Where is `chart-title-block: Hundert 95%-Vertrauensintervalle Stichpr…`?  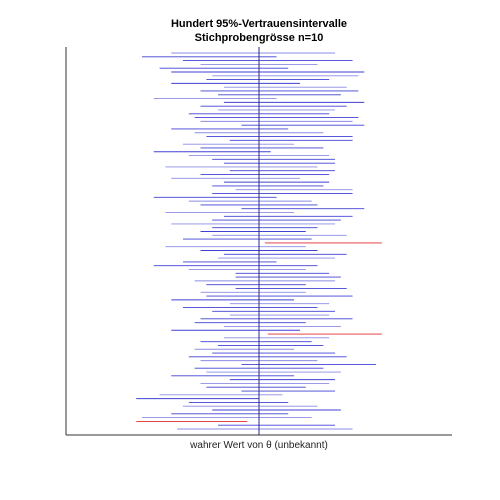 chart-title-block: Hundert 95%-Vertrauensintervalle Stichpr… is located at coordinates (259, 31).